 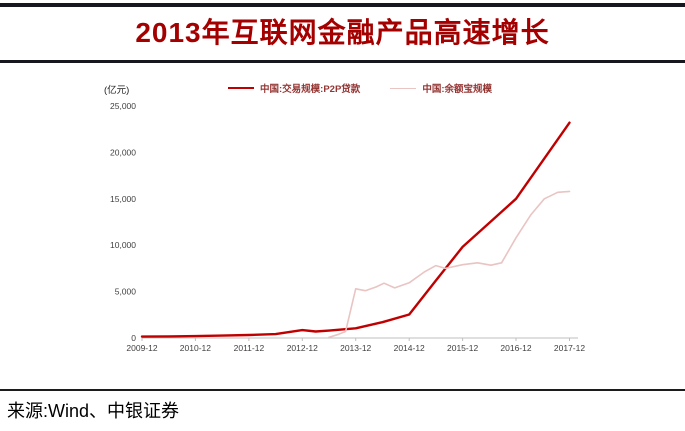 What do you see at coordinates (569, 348) in the screenshot?
I see `x-tick-label: 2017-12` at bounding box center [569, 348].